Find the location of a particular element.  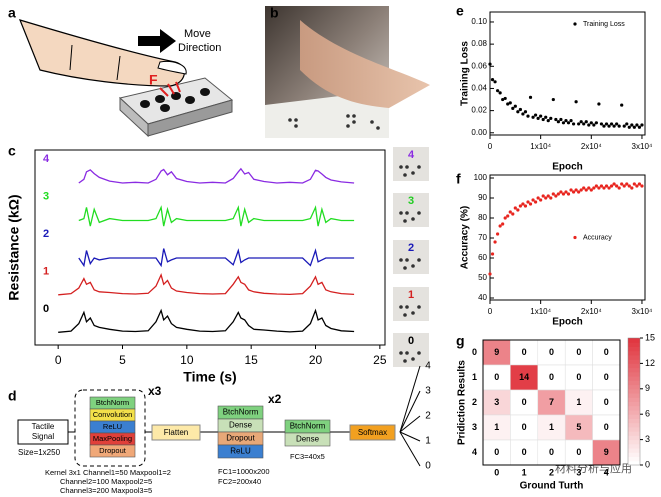

x-tick-label: 0 is located at coordinates (490, 311).